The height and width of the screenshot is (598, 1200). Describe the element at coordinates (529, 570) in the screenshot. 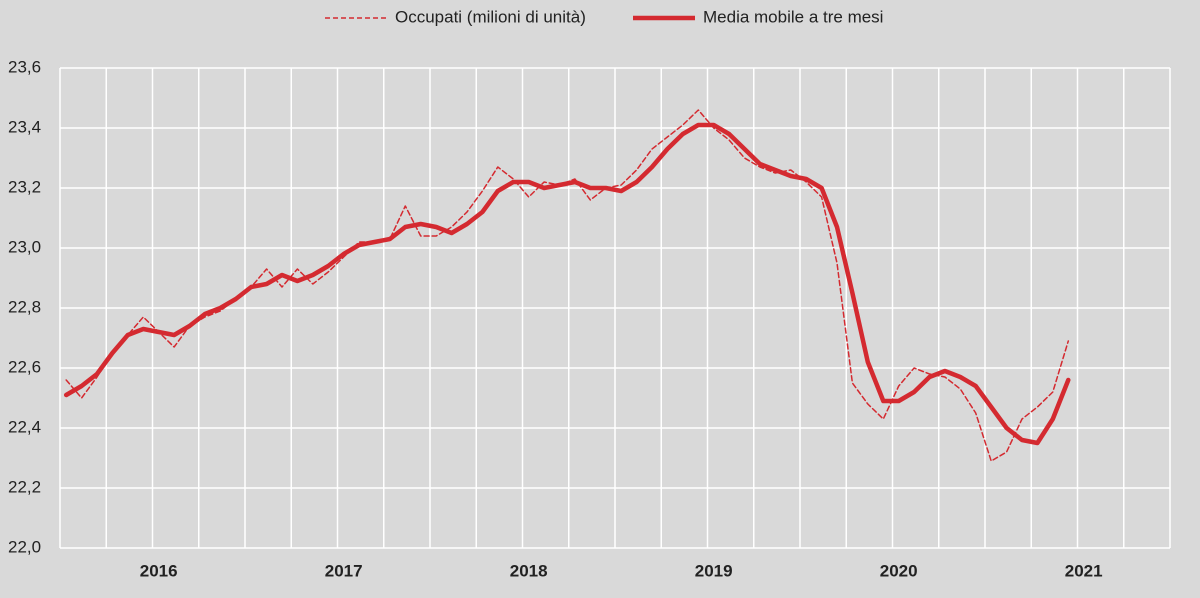

I see `x-tick-label: 2018` at that location.